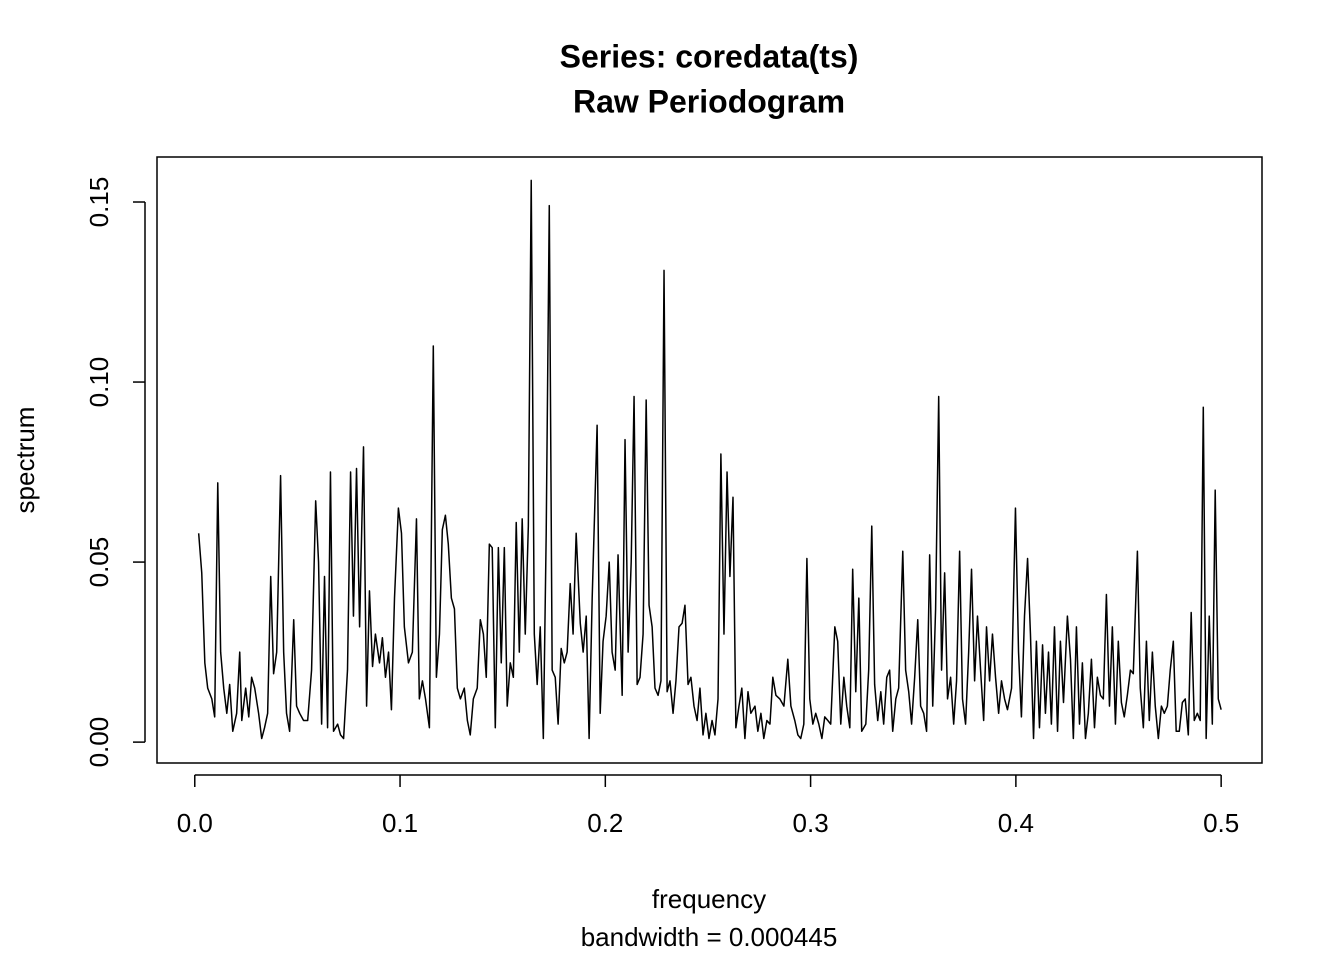  What do you see at coordinates (99, 382) in the screenshot?
I see `y-tick-label: 0.10` at bounding box center [99, 382].